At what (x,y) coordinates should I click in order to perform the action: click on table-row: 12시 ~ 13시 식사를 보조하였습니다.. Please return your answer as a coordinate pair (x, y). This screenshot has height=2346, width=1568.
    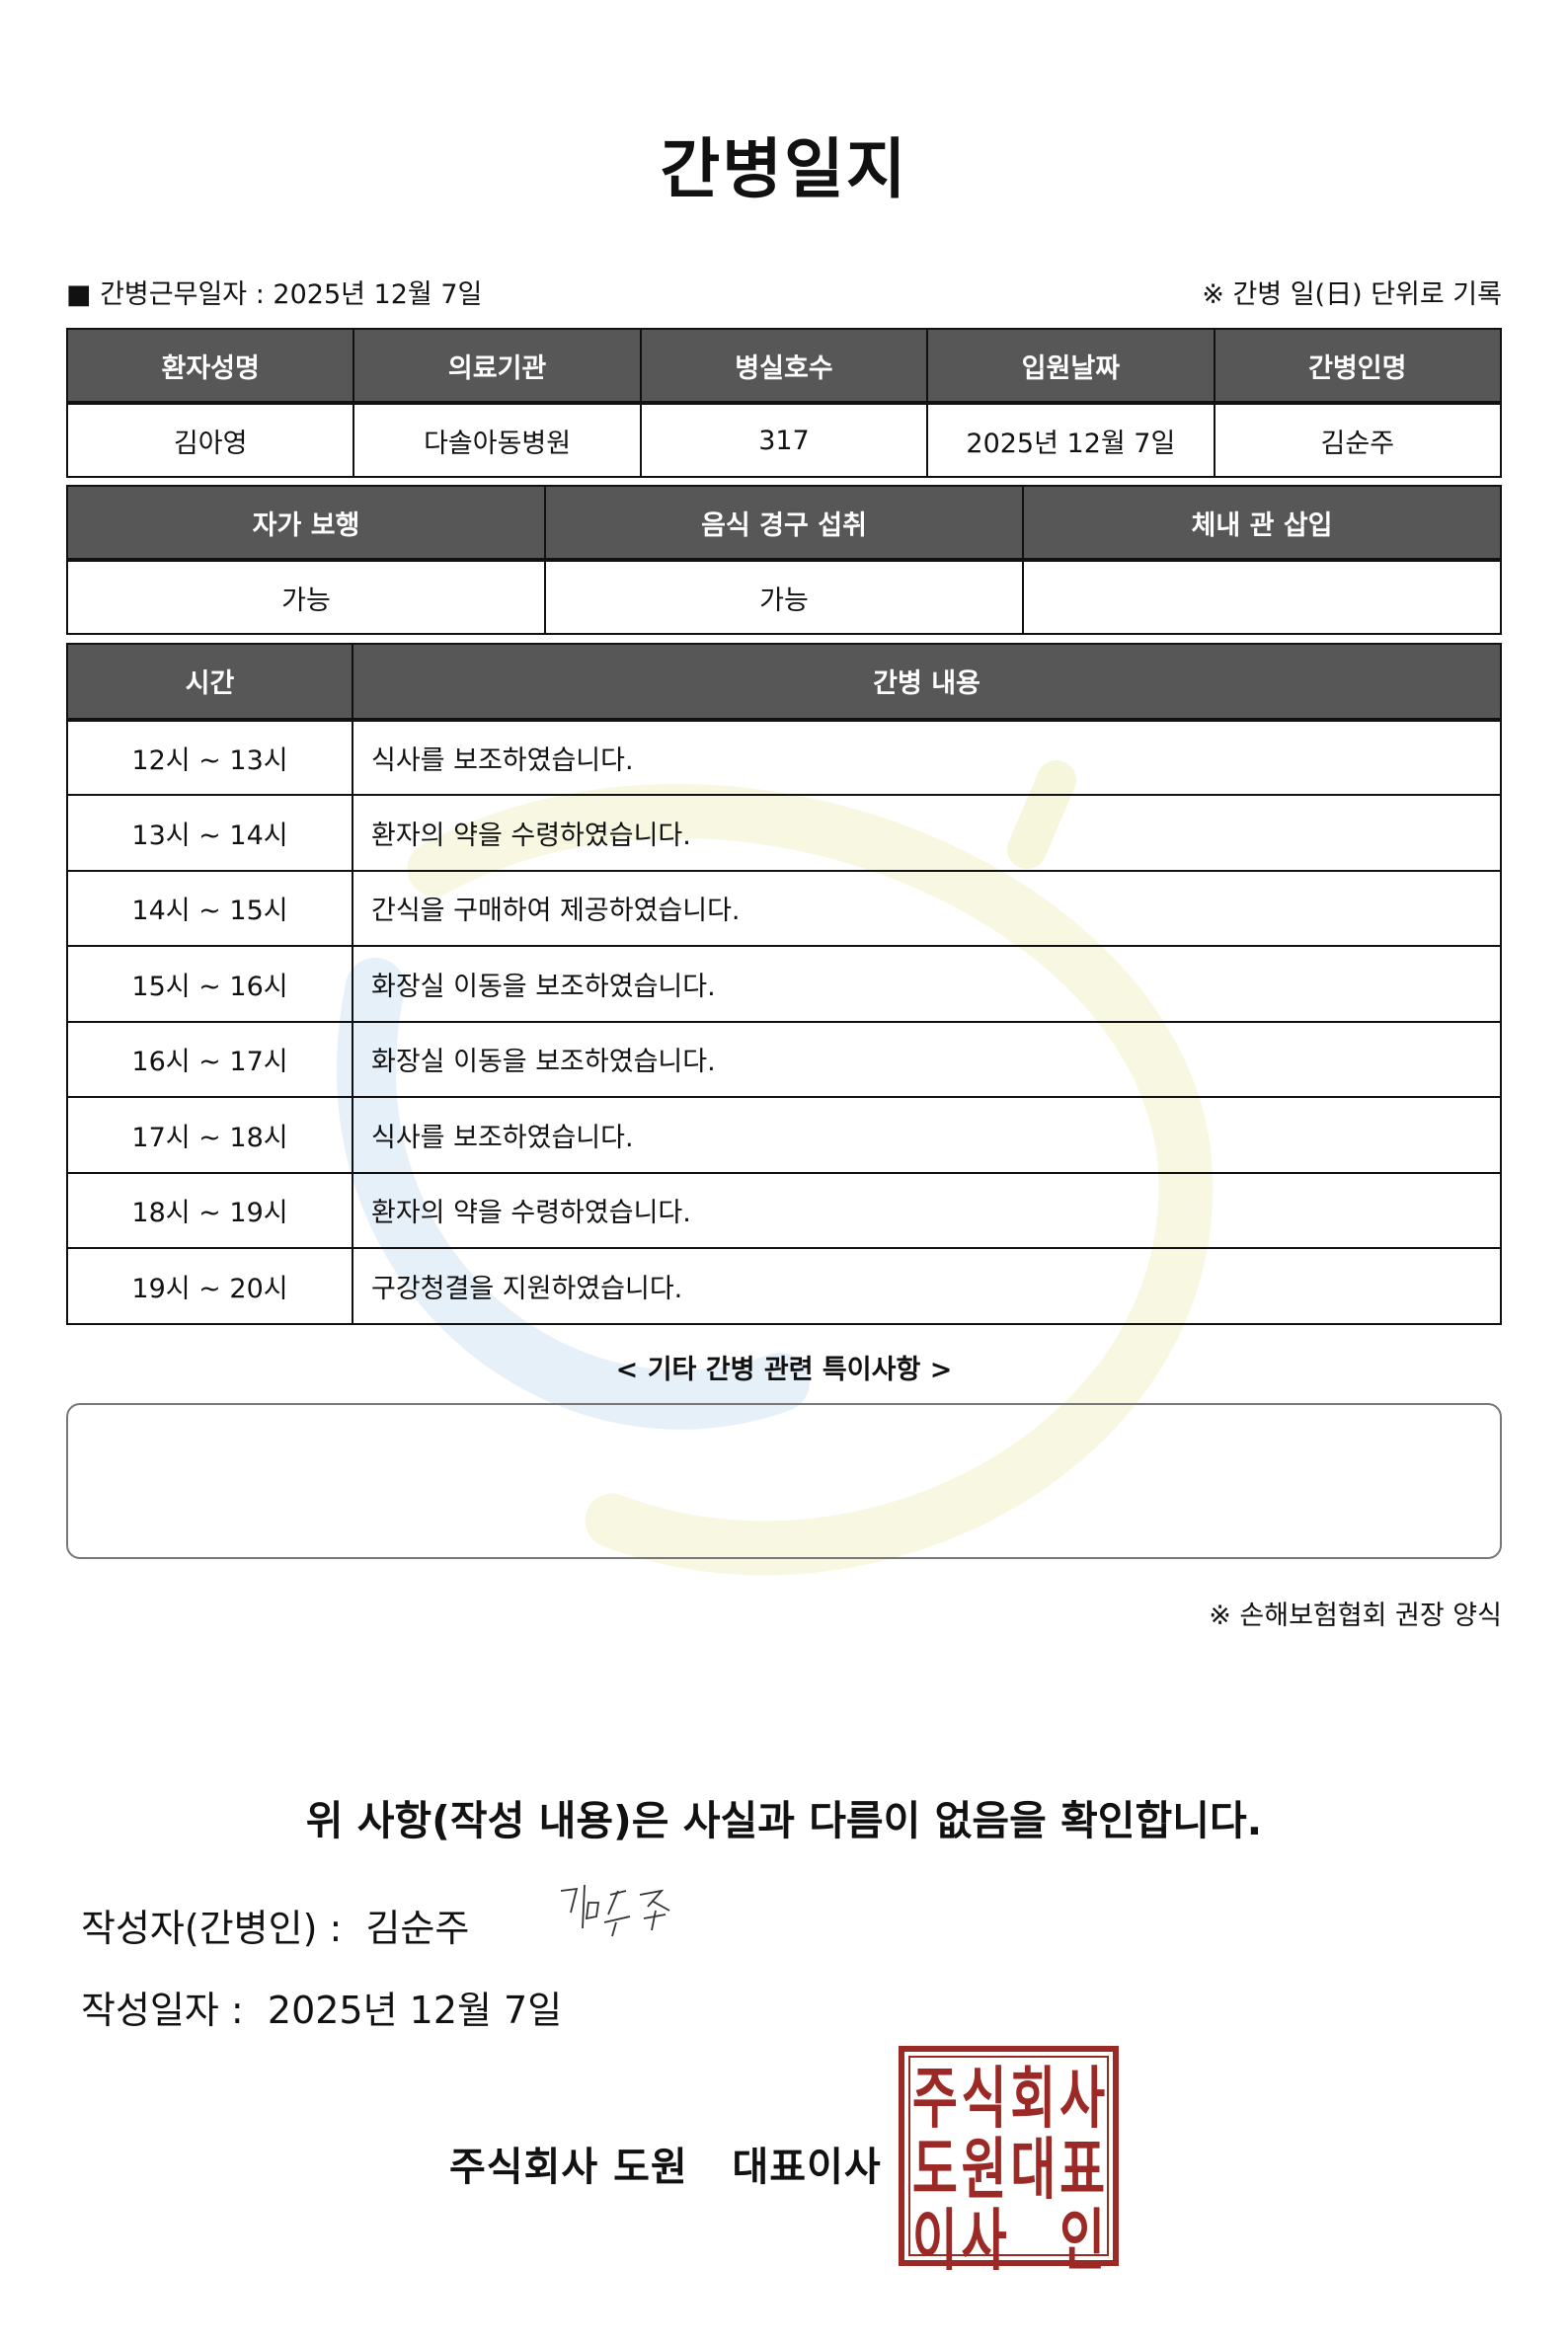
    Looking at the image, I should click on (784, 757).